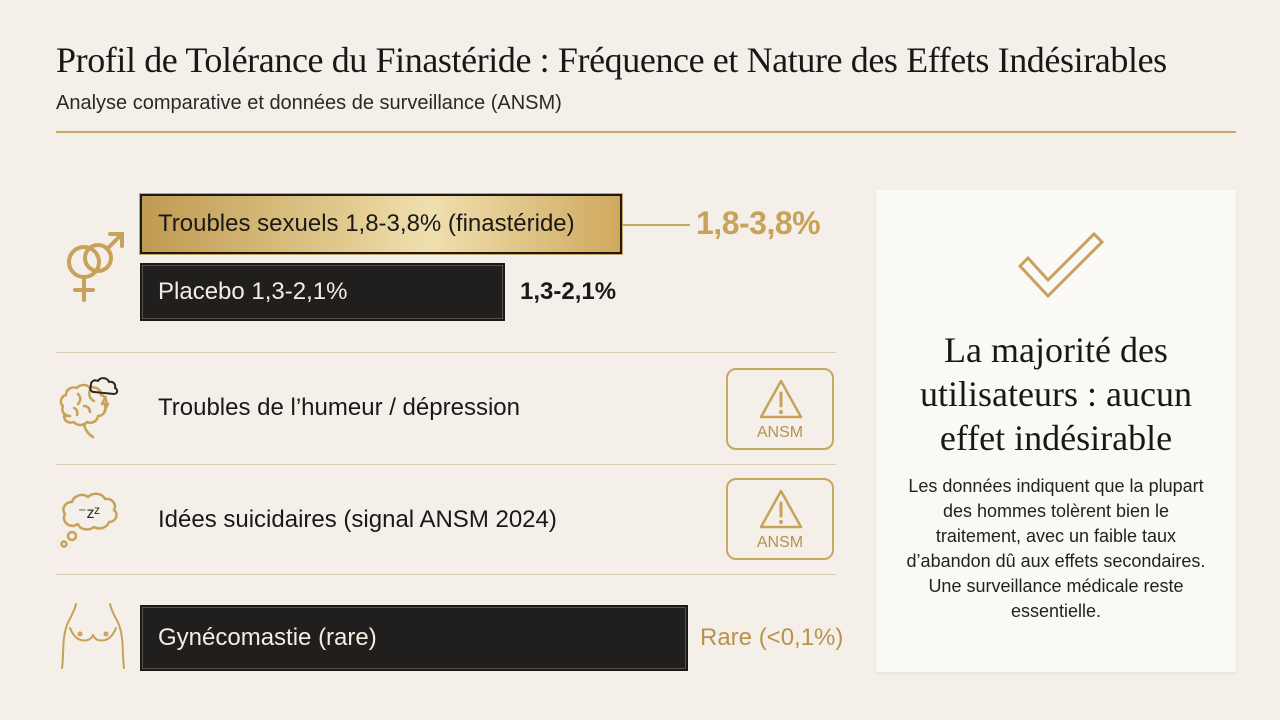 The width and height of the screenshot is (1280, 720). Describe the element at coordinates (322, 292) in the screenshot. I see `placebo-bar: Placebo 1,3-2,1%` at that location.